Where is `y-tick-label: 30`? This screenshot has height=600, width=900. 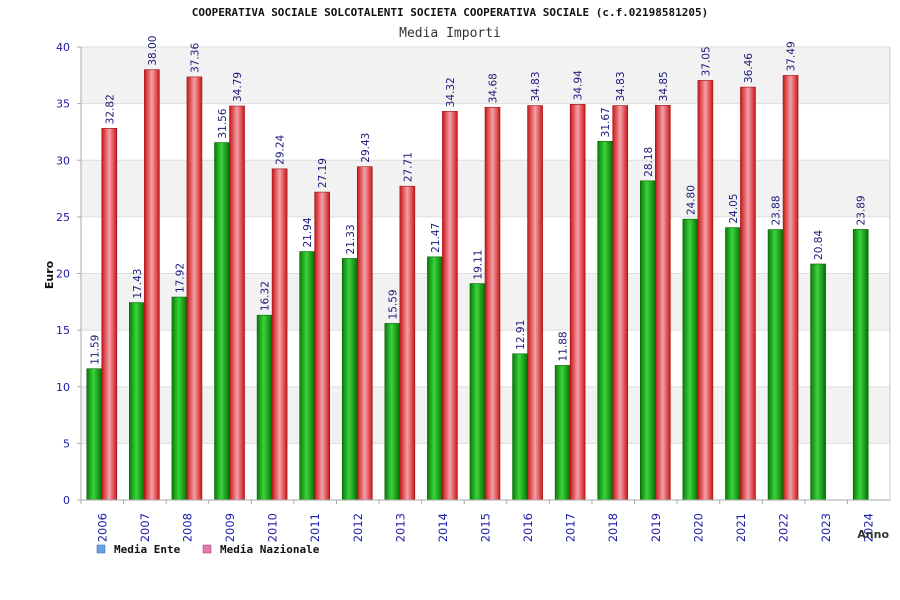 y-tick-label: 30 is located at coordinates (63, 160).